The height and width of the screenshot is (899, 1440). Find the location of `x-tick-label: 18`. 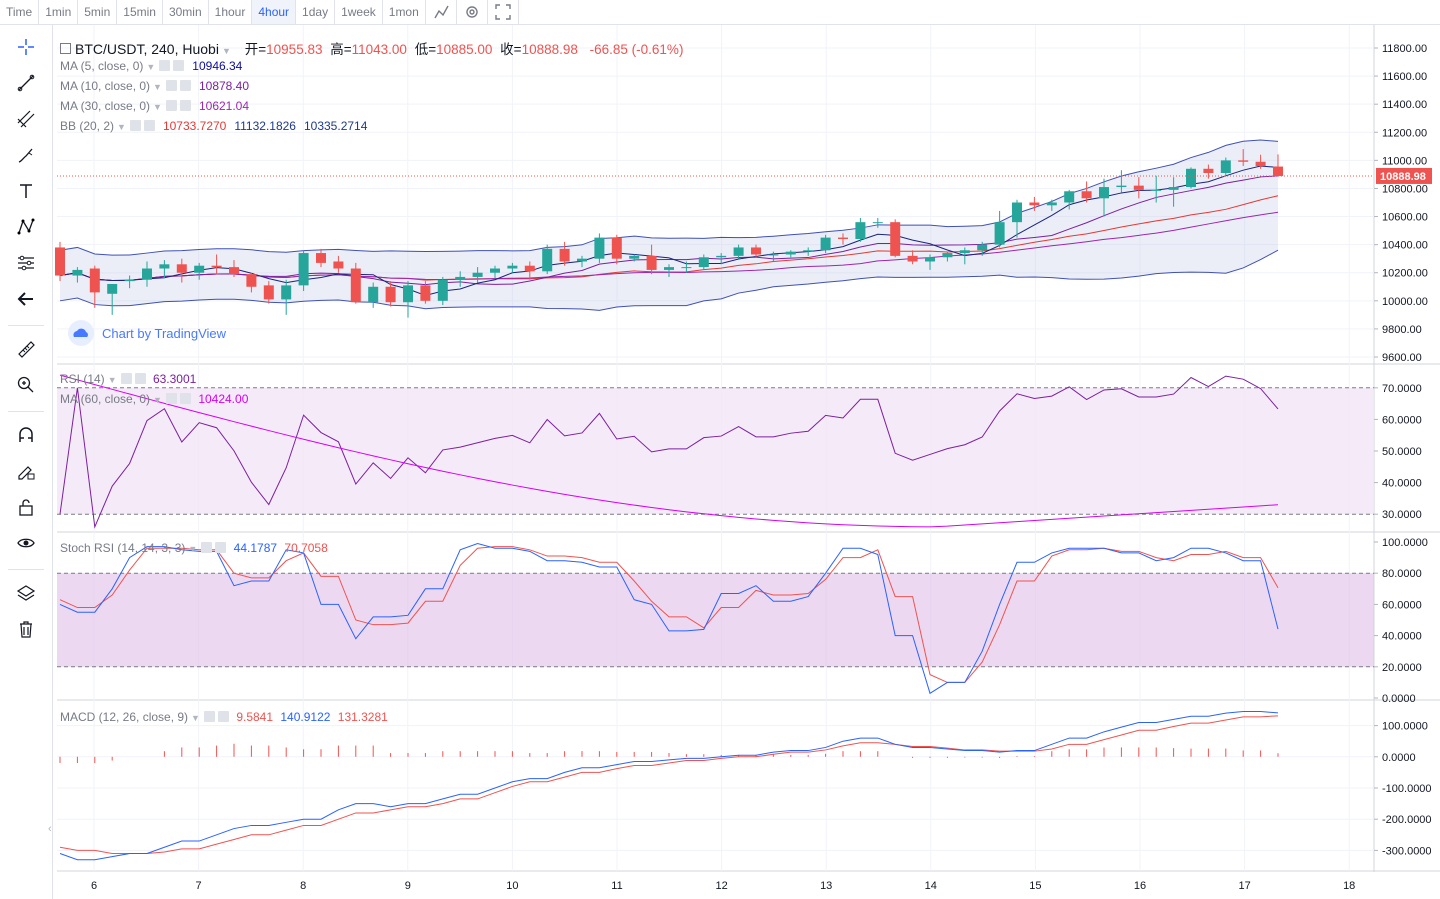

x-tick-label: 18 is located at coordinates (1349, 886).